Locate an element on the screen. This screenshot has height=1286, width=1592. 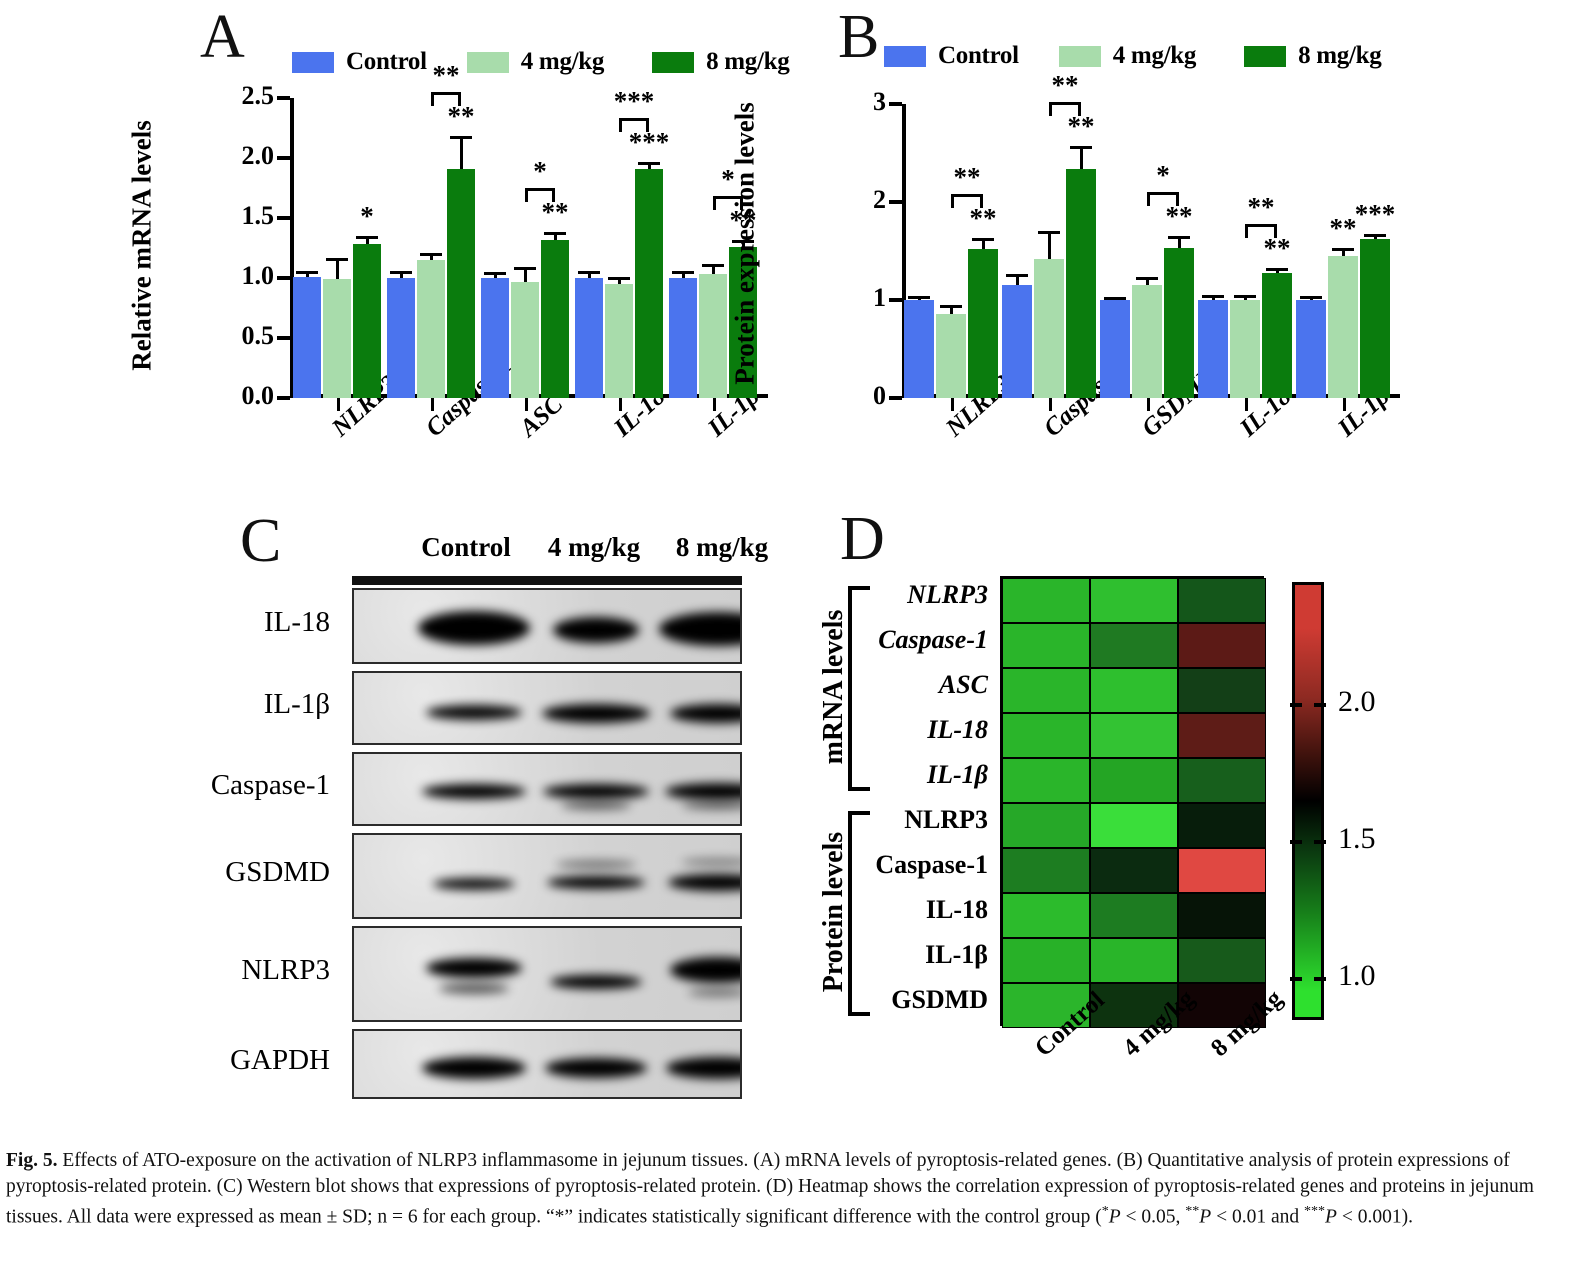
bar-asc-4-mg-kg is located at coordinates (525, 339).